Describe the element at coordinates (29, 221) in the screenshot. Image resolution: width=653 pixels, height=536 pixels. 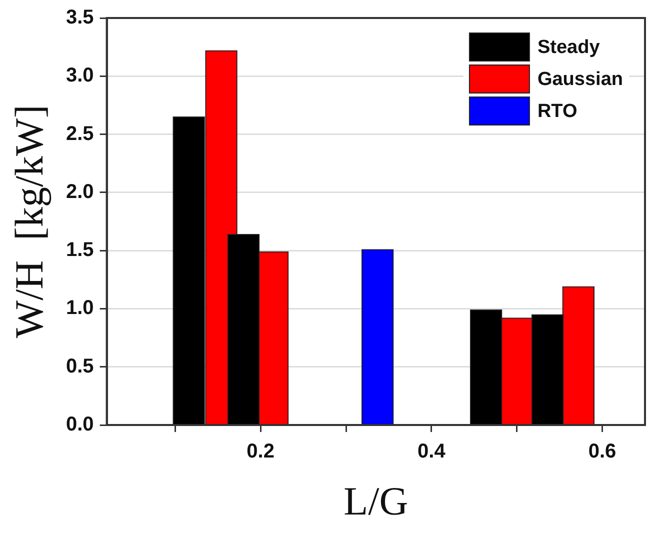
I see `y-axis-title: W/H [kg/kW]` at that location.